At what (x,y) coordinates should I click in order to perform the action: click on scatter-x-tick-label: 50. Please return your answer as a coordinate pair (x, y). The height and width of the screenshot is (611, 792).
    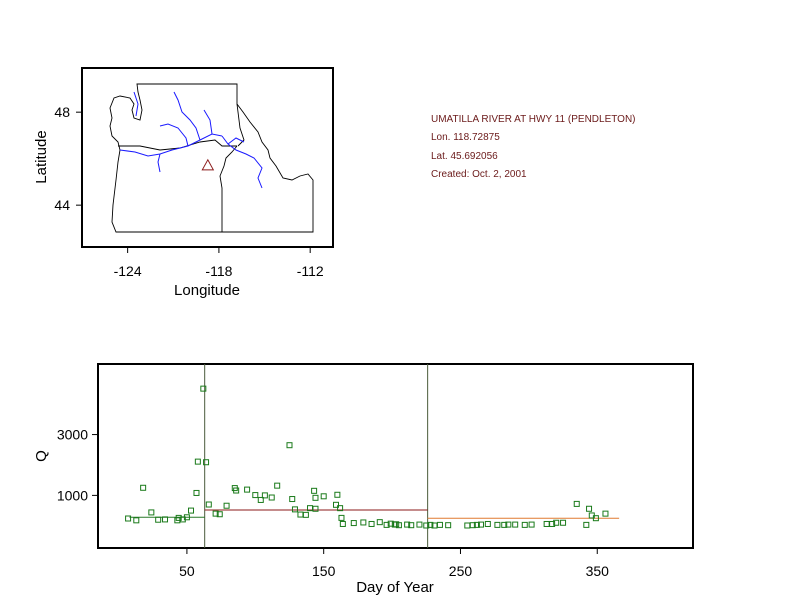
    Looking at the image, I should click on (187, 571).